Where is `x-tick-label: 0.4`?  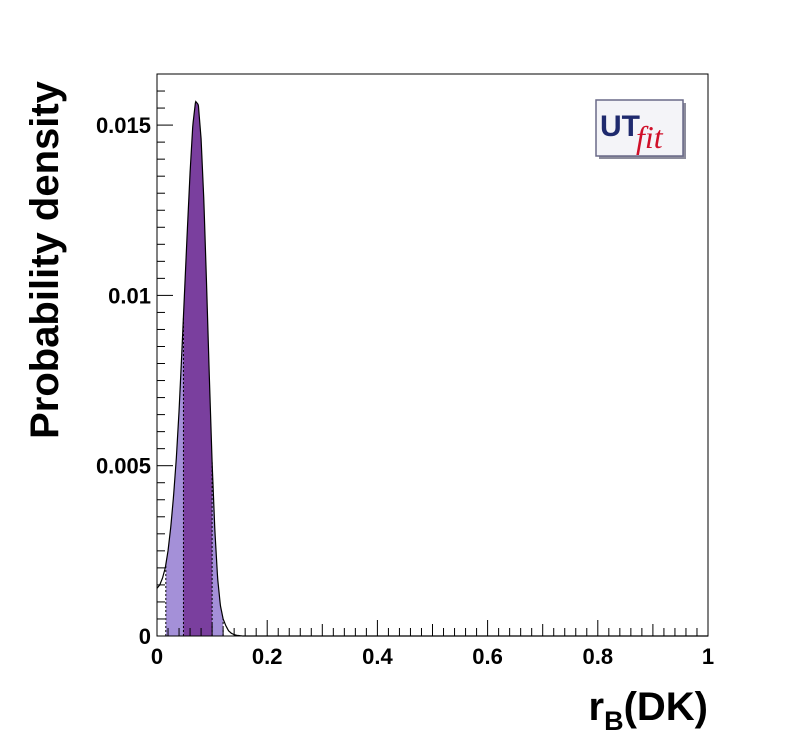 x-tick-label: 0.4 is located at coordinates (377, 656).